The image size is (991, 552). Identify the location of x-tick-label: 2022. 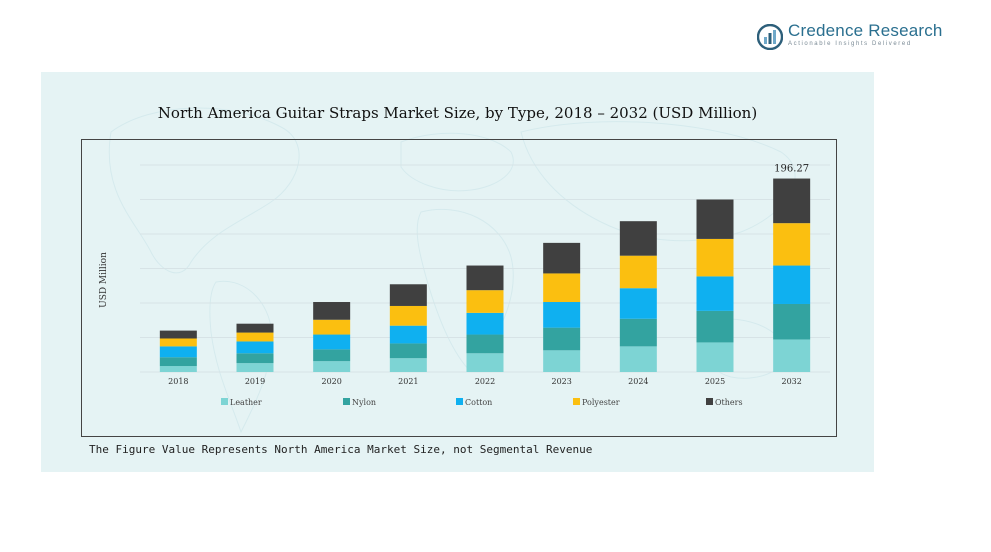
(485, 381).